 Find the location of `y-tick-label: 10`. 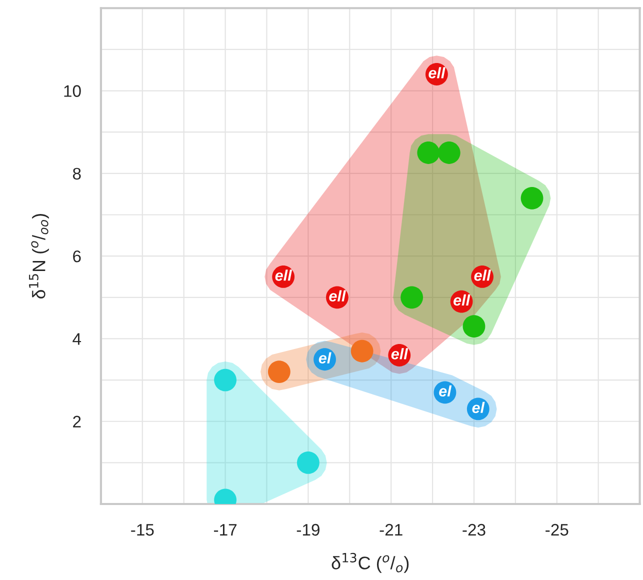

y-tick-label: 10 is located at coordinates (72, 91).